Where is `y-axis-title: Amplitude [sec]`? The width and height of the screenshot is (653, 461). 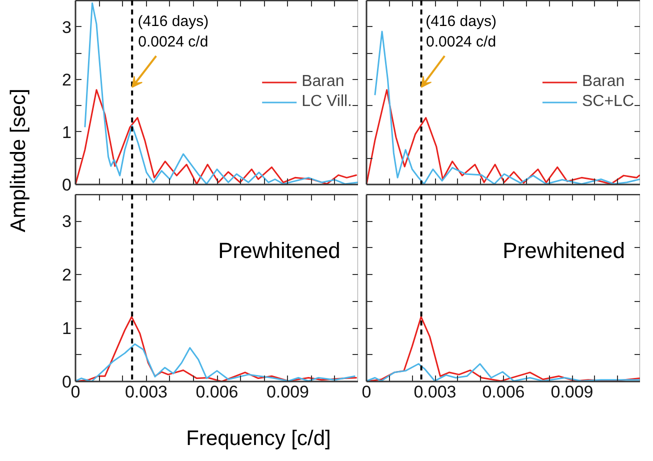
y-axis-title: Amplitude [sec] is located at coordinates (18, 160).